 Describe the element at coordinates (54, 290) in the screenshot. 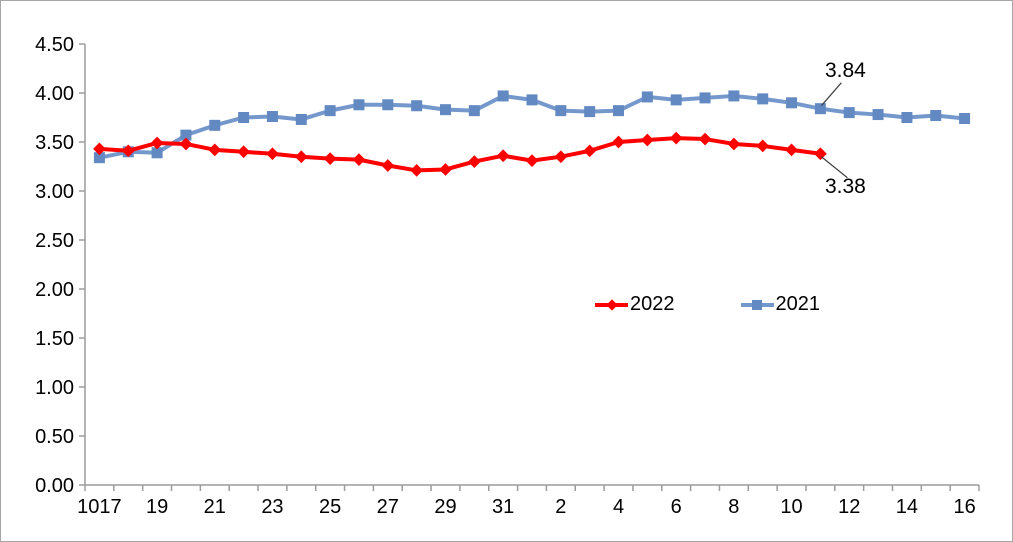

I see `y-tick-label: 2.00` at that location.